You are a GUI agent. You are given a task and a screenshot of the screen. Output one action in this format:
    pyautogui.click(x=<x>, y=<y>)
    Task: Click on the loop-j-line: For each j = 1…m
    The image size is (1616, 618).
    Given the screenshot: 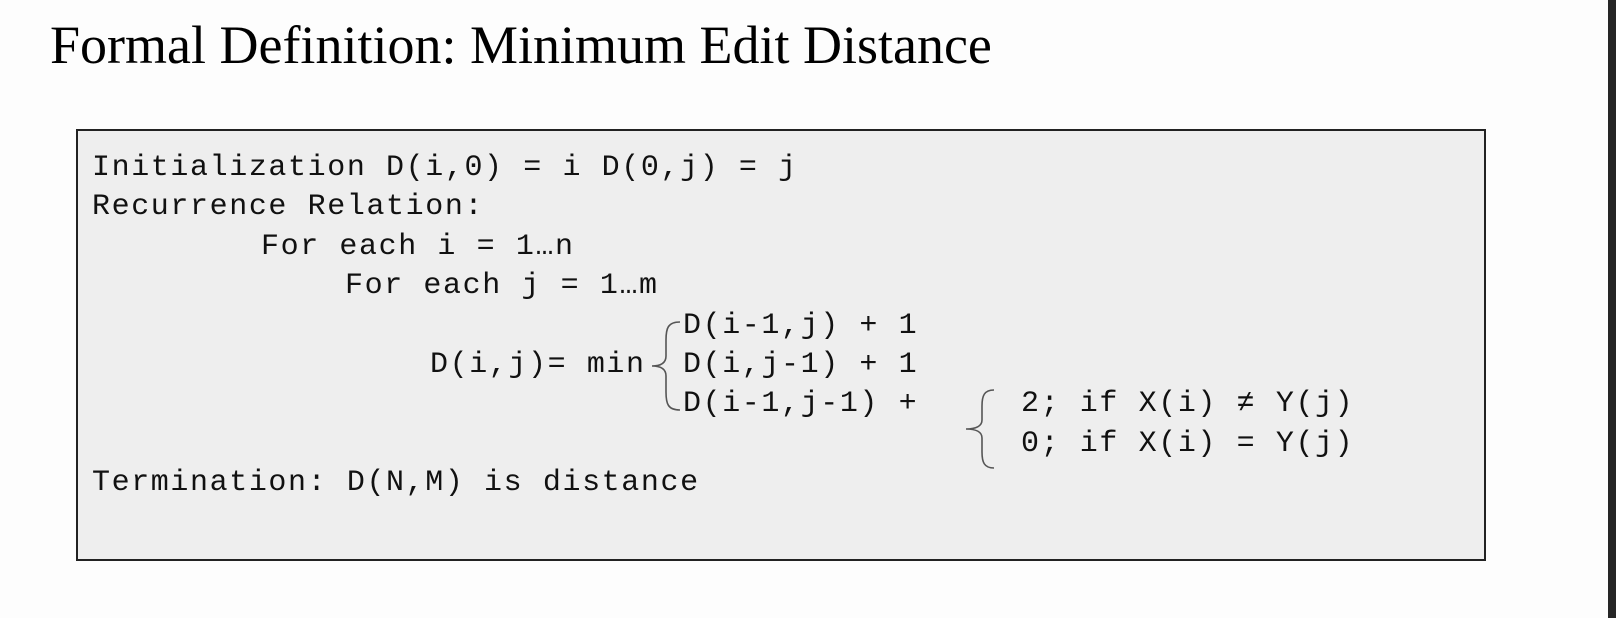 What is the action you would take?
    pyautogui.click(x=502, y=286)
    